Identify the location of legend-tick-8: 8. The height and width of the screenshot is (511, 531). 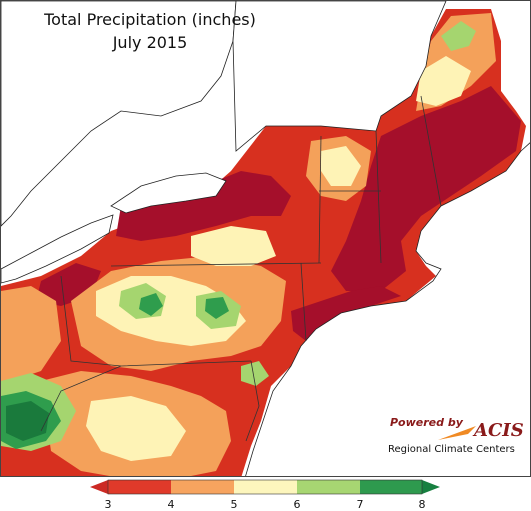
(422, 504).